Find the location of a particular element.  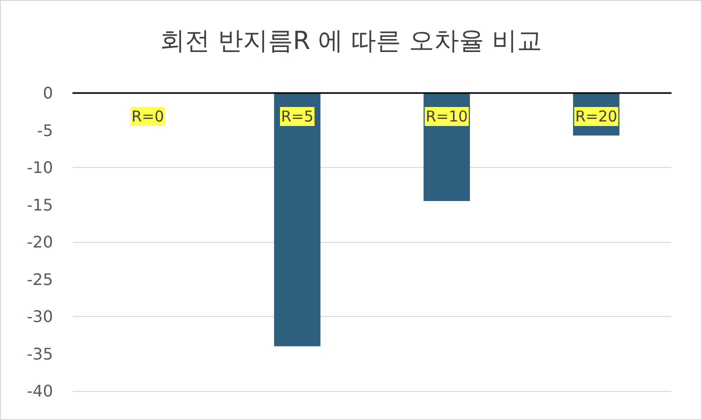

x-tick-label: R=5 is located at coordinates (297, 117).